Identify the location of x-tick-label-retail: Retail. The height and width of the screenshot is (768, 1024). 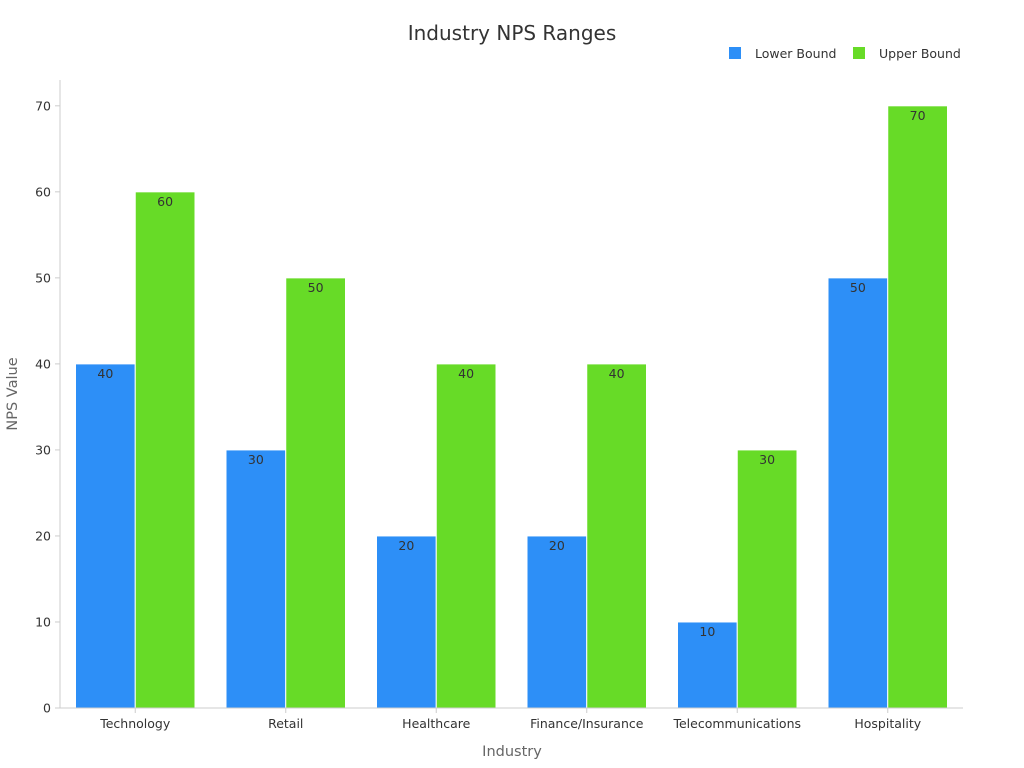
(285, 723).